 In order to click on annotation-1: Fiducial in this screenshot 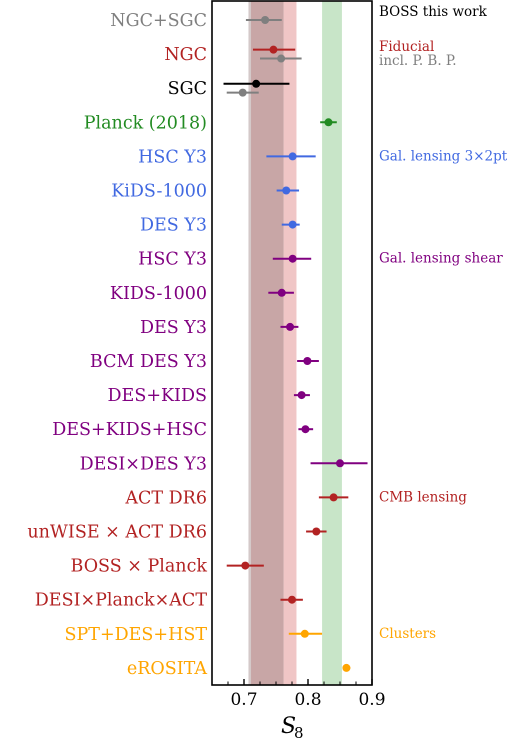, I will do `click(406, 47)`.